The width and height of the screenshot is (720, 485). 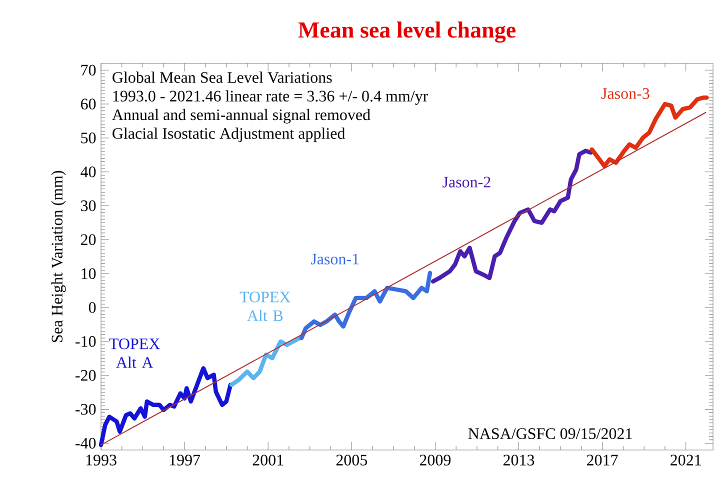 I want to click on y-tick-label: -30, so click(x=86, y=409).